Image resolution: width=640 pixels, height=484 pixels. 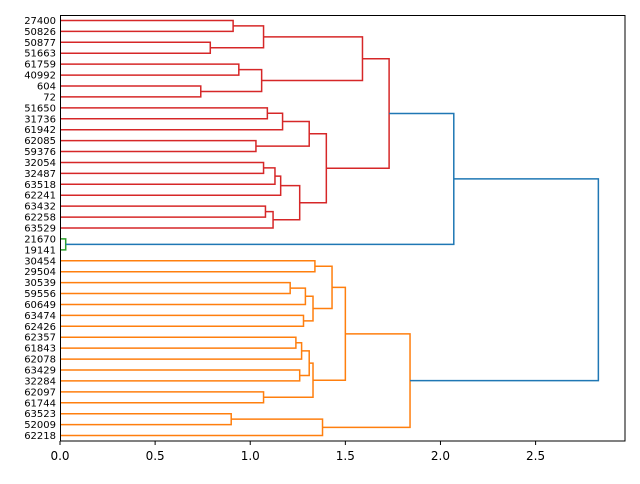 What do you see at coordinates (49, 97) in the screenshot?
I see `leaf-label: 72` at bounding box center [49, 97].